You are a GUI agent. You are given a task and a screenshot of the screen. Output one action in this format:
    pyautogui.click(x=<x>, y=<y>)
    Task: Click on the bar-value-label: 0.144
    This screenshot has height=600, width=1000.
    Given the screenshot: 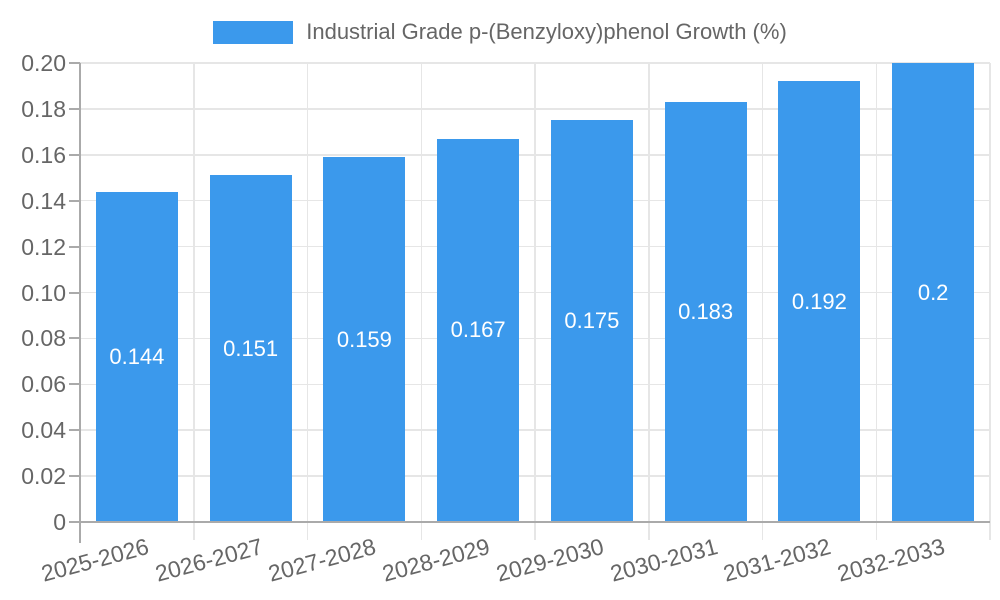 What is the action you would take?
    pyautogui.click(x=137, y=356)
    